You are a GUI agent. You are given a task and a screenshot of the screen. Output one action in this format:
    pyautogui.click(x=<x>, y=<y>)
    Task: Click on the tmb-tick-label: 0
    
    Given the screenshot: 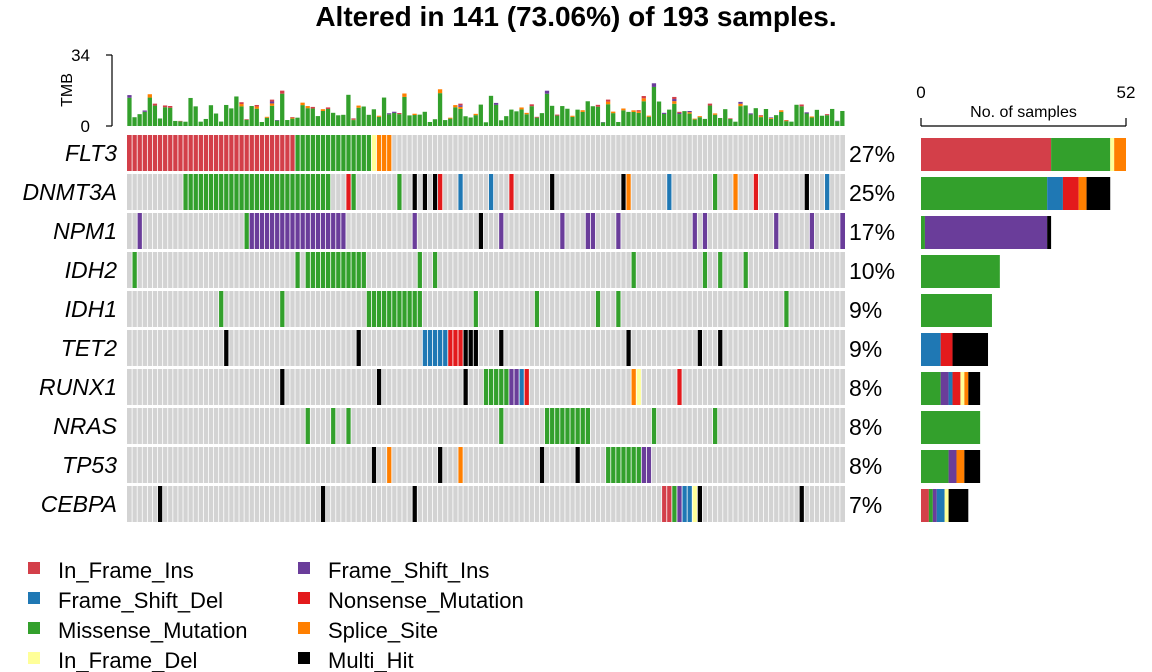 What is the action you would take?
    pyautogui.click(x=85, y=126)
    